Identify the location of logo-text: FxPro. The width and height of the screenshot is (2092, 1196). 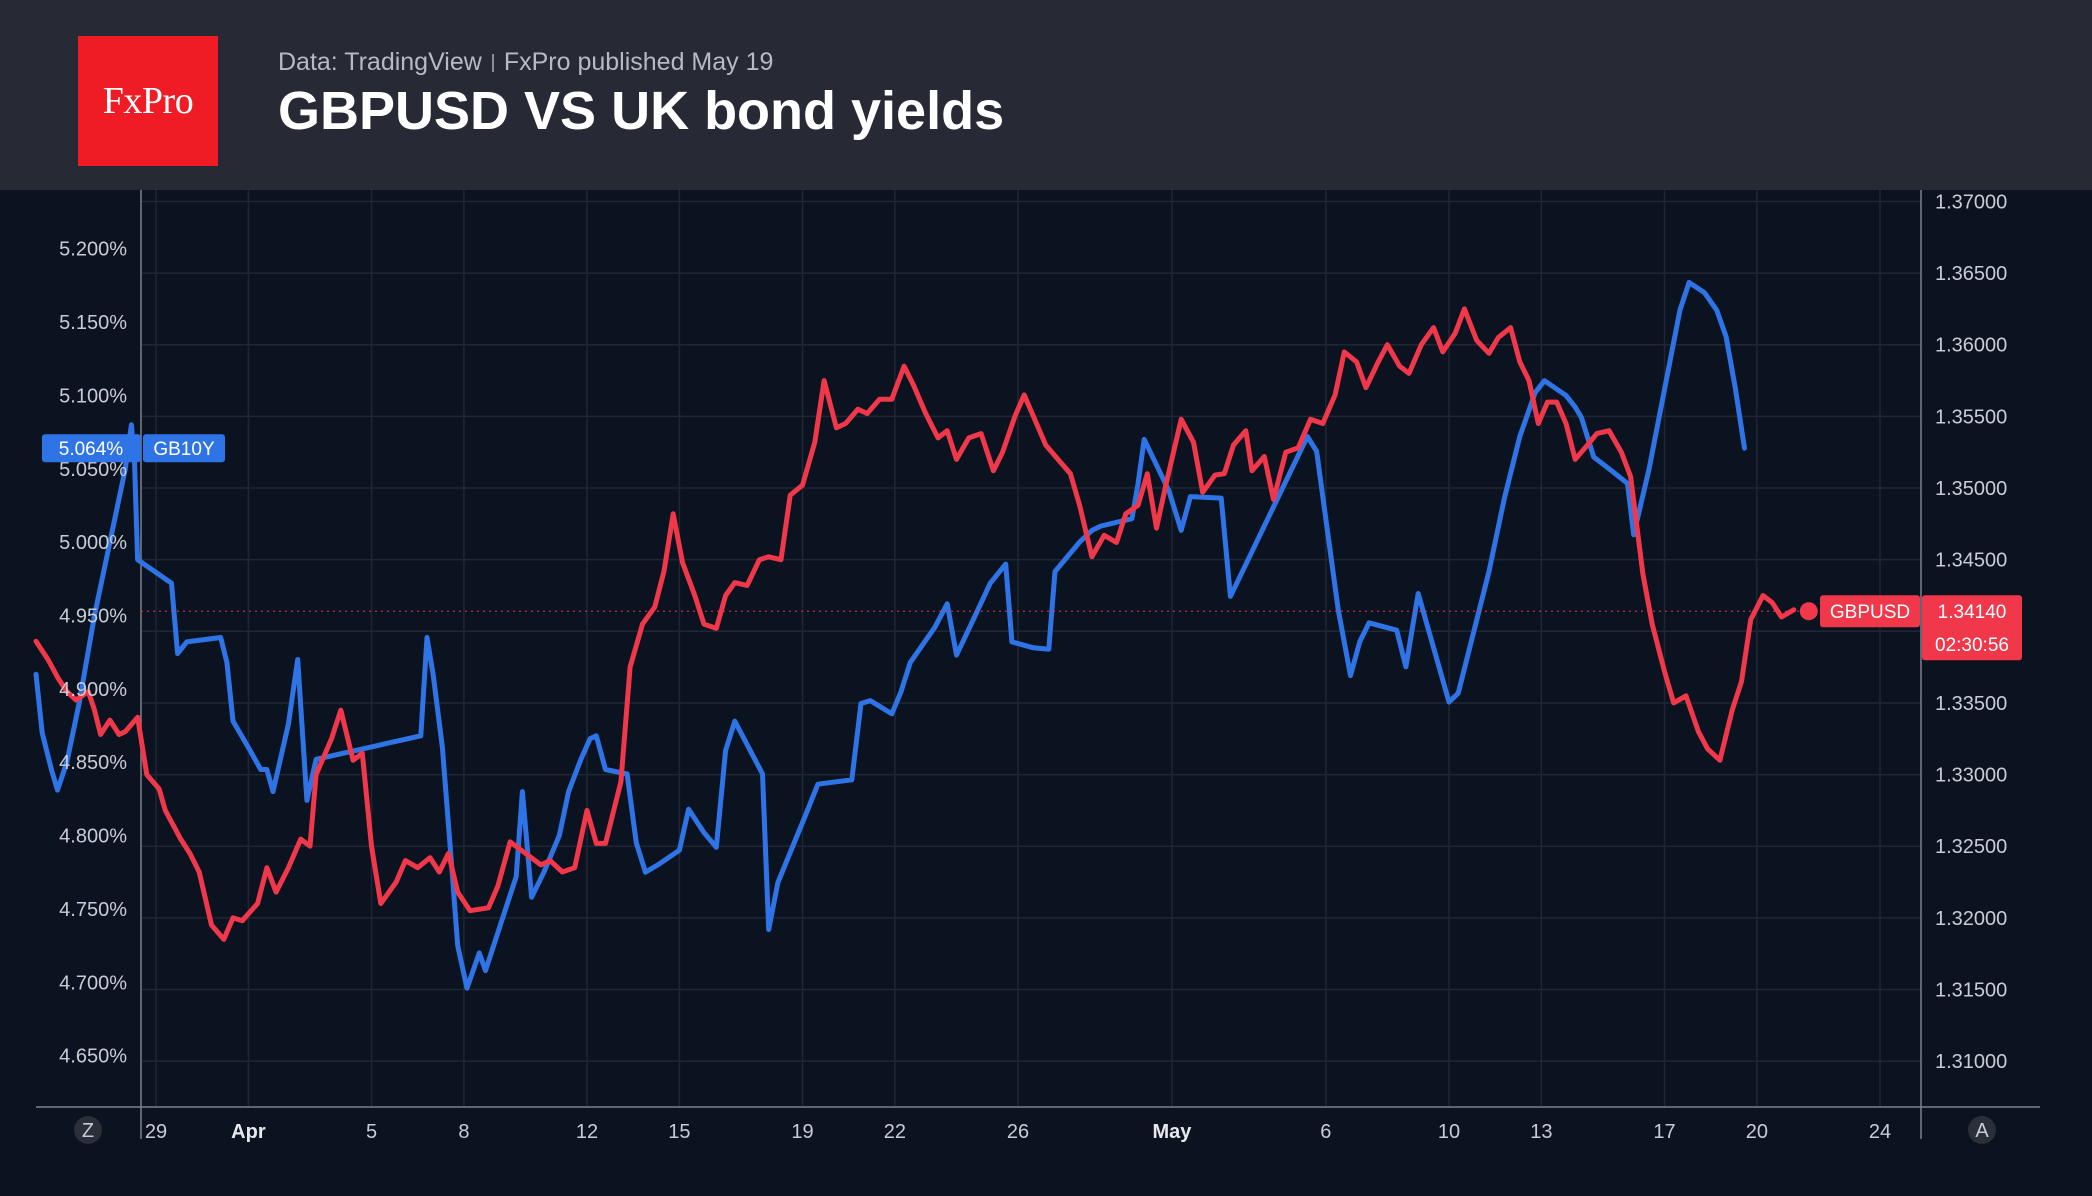
(148, 101).